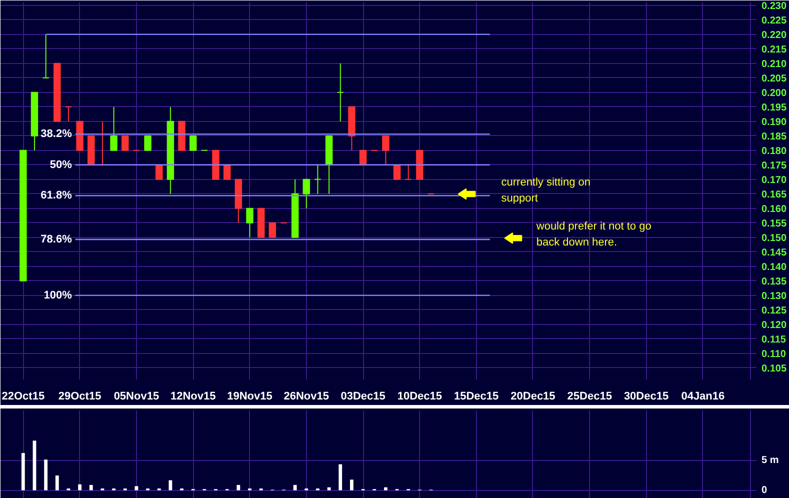 This screenshot has height=498, width=789. I want to click on y-tick-label: 0.205, so click(774, 78).